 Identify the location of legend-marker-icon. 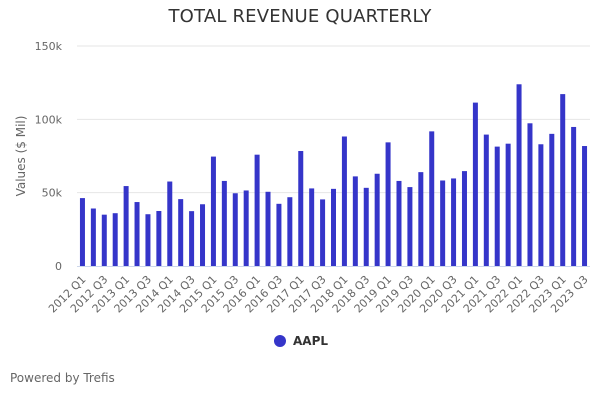
(280, 341).